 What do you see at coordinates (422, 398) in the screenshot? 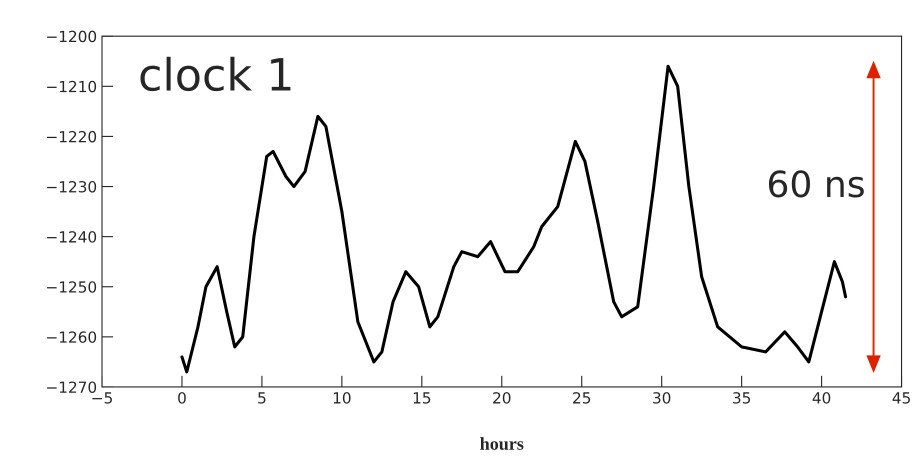
I see `x-tick-label: 15` at bounding box center [422, 398].